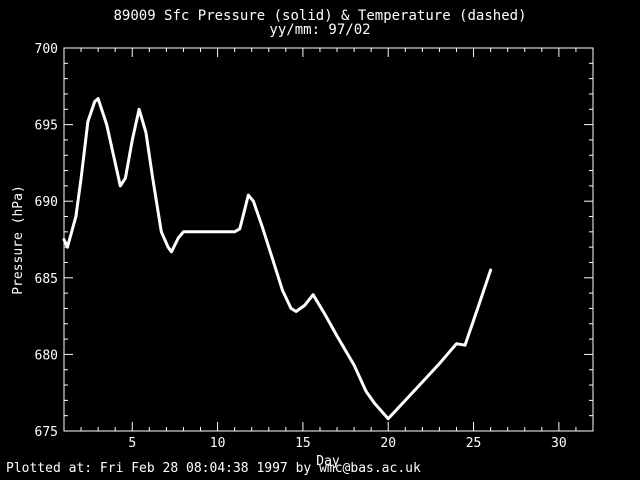  I want to click on y-tick-label: 685, so click(46, 279).